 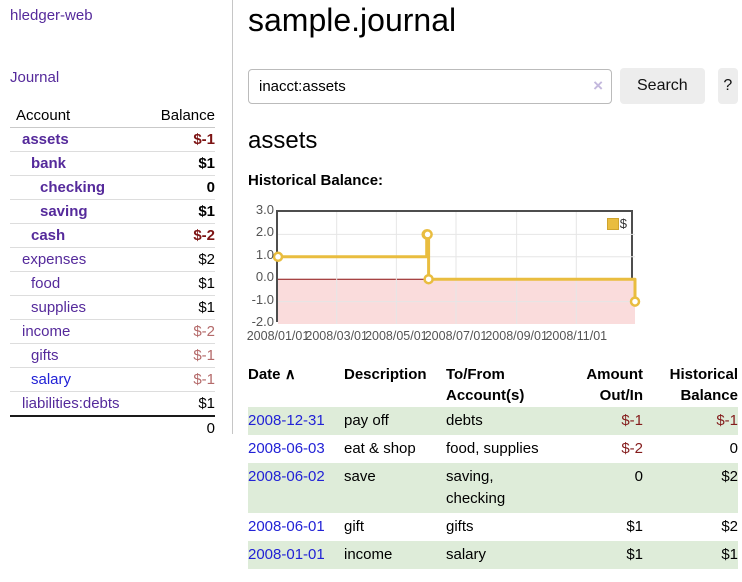 What do you see at coordinates (286, 476) in the screenshot?
I see `transaction-date-link: 2008-06-02` at bounding box center [286, 476].